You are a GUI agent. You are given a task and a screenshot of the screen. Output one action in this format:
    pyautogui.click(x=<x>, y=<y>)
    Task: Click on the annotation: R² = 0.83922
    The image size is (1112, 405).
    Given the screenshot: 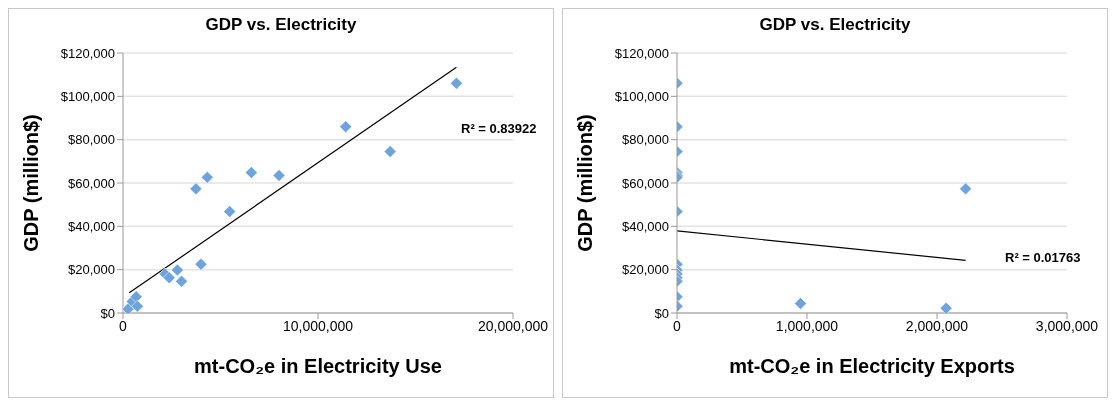 What is the action you would take?
    pyautogui.click(x=499, y=128)
    